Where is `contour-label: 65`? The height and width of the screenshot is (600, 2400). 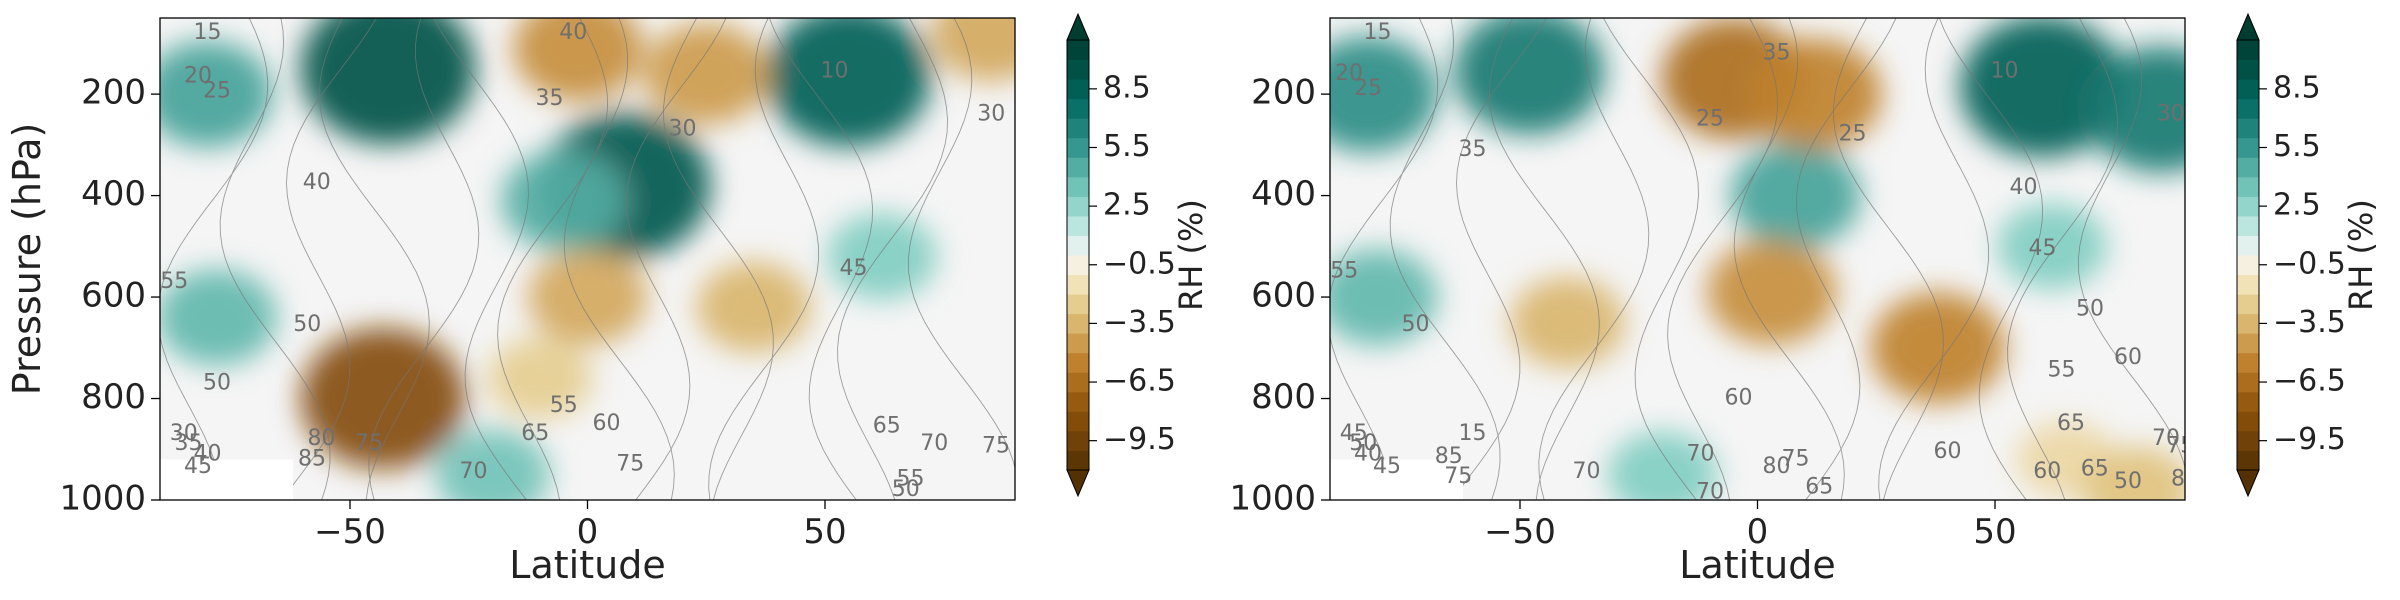
contour-label: 65 is located at coordinates (2071, 423).